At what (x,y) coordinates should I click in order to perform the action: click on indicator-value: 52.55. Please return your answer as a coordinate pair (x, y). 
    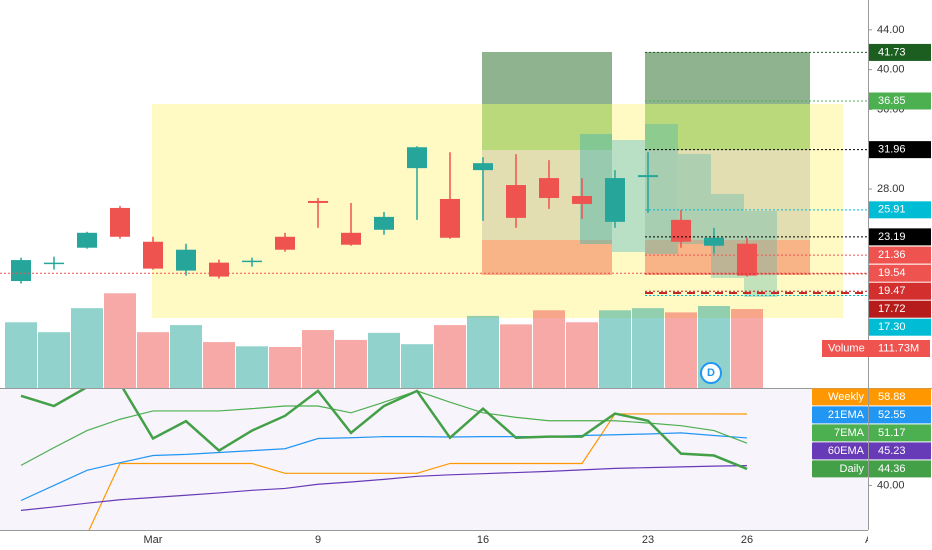
    Looking at the image, I should click on (892, 415).